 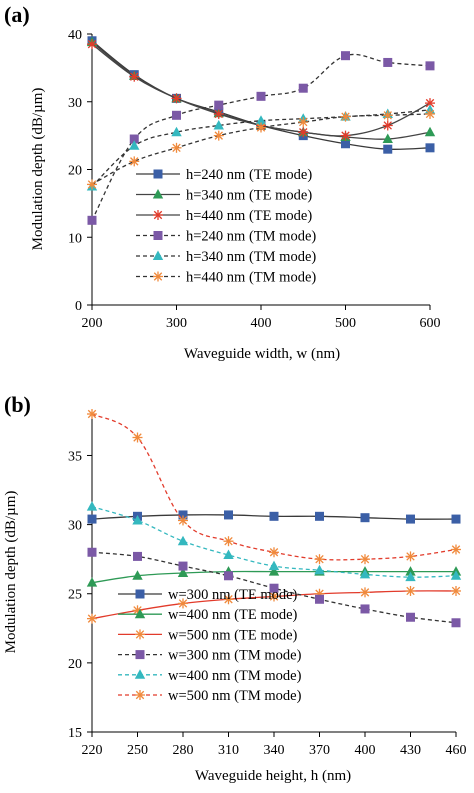 I want to click on legend-label: h=240 nm (TE mode), so click(x=249, y=175).